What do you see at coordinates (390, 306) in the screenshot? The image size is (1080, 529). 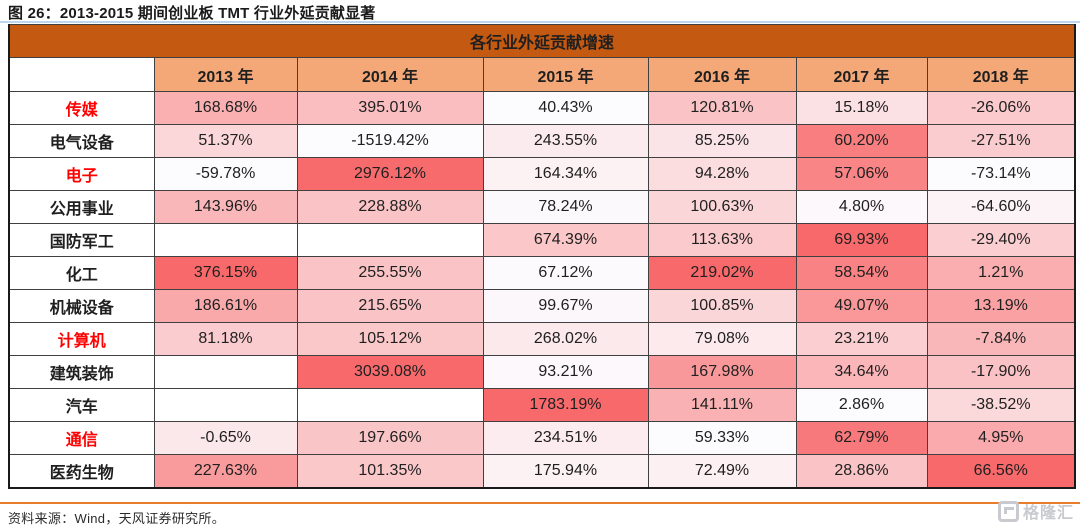 I see `value-cell: 215.65%` at bounding box center [390, 306].